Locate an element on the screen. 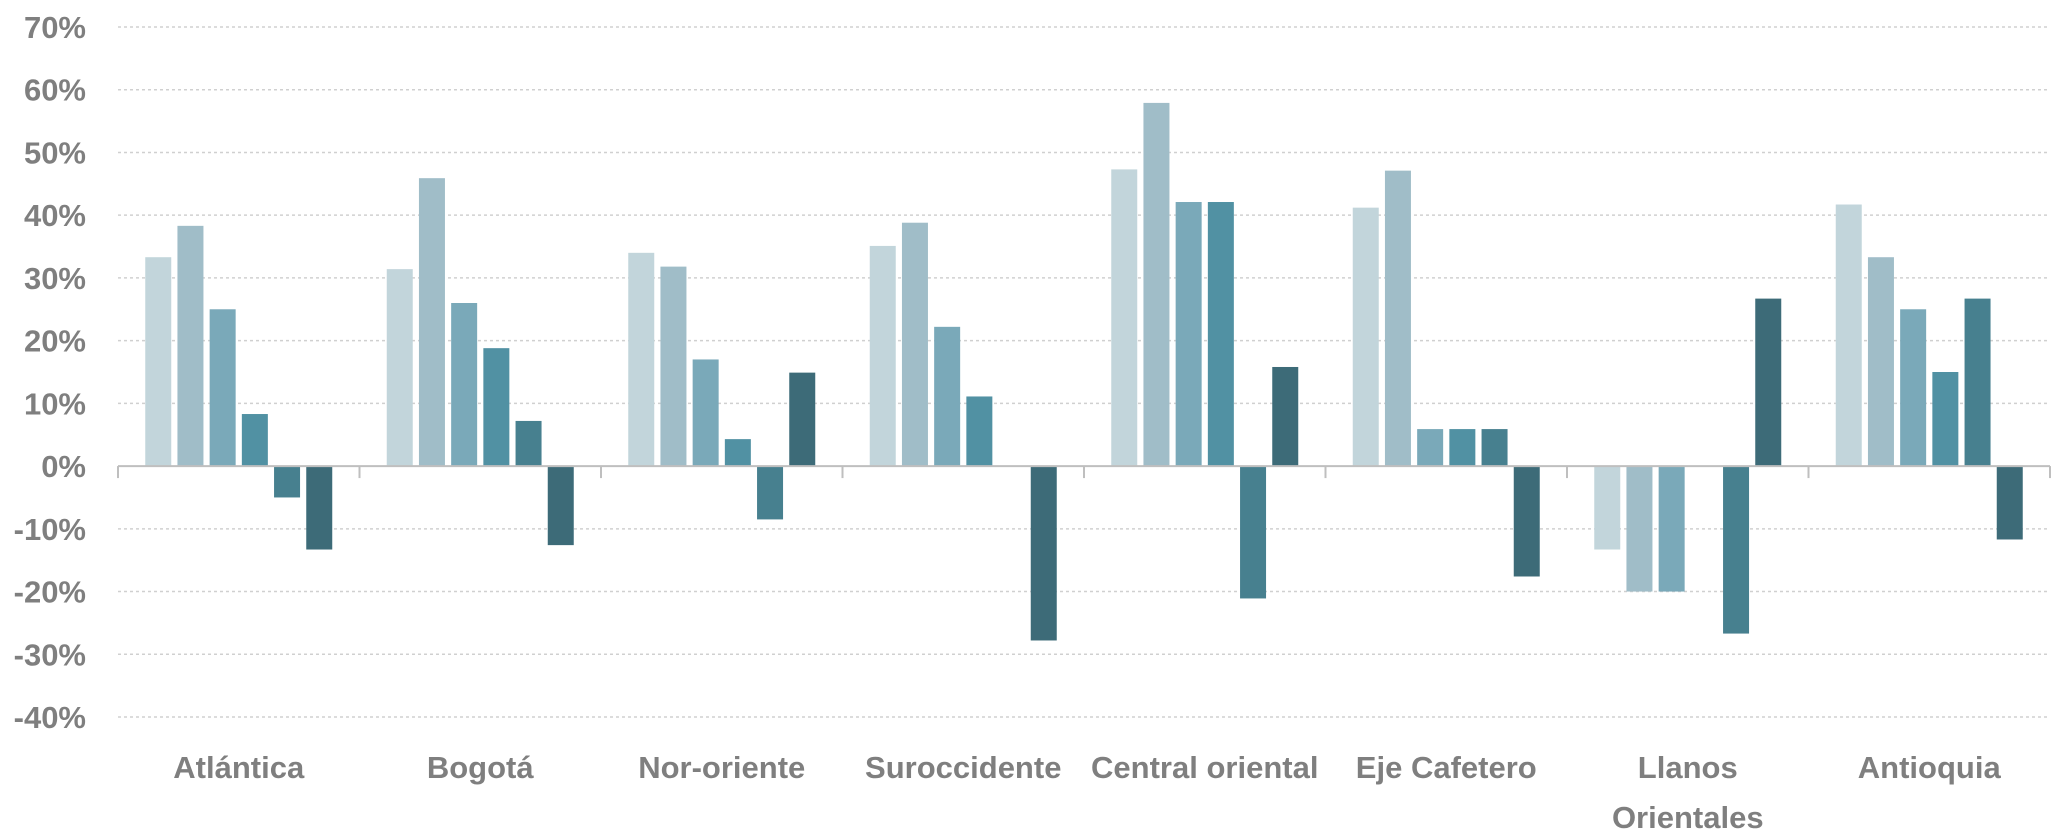  y-tick-label: -40% is located at coordinates (50, 717).